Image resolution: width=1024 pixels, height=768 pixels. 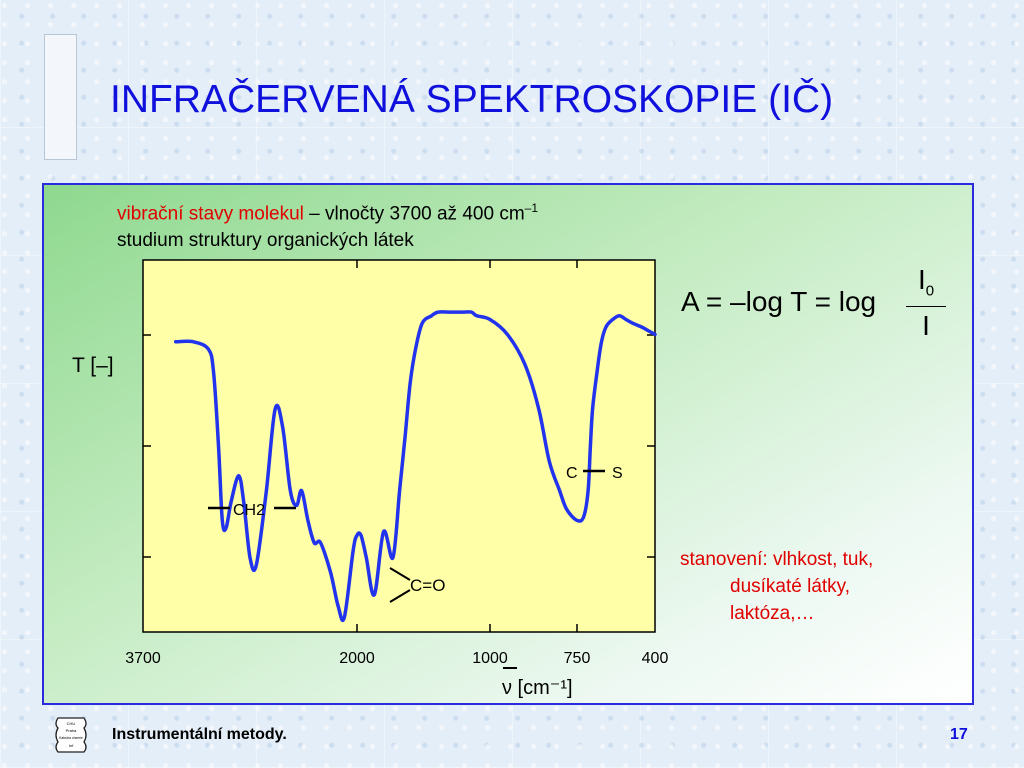 What do you see at coordinates (959, 734) in the screenshot?
I see `page-number: 17` at bounding box center [959, 734].